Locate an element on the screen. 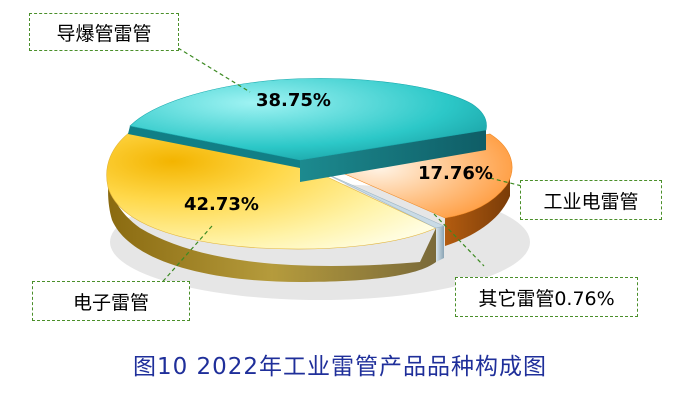  pie-slice-detonating is located at coordinates (308, 119).